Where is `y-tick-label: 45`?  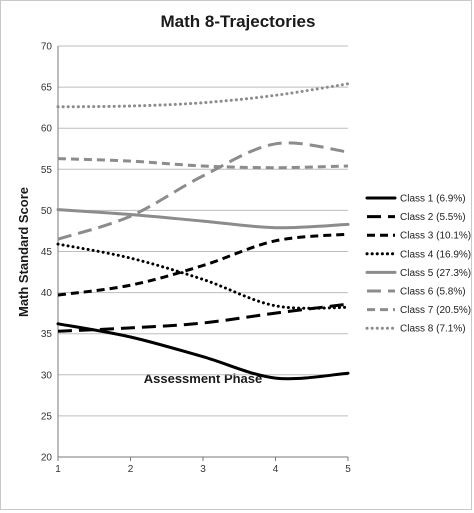
y-tick-label: 45 is located at coordinates (47, 252).